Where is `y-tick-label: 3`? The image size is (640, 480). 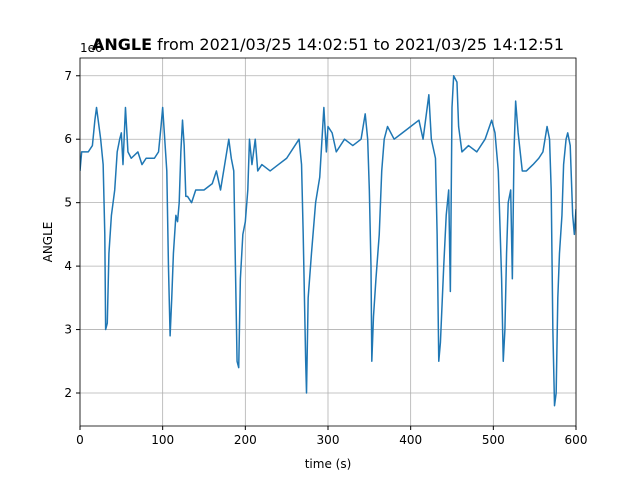
y-tick-label: 3 is located at coordinates (68, 330).